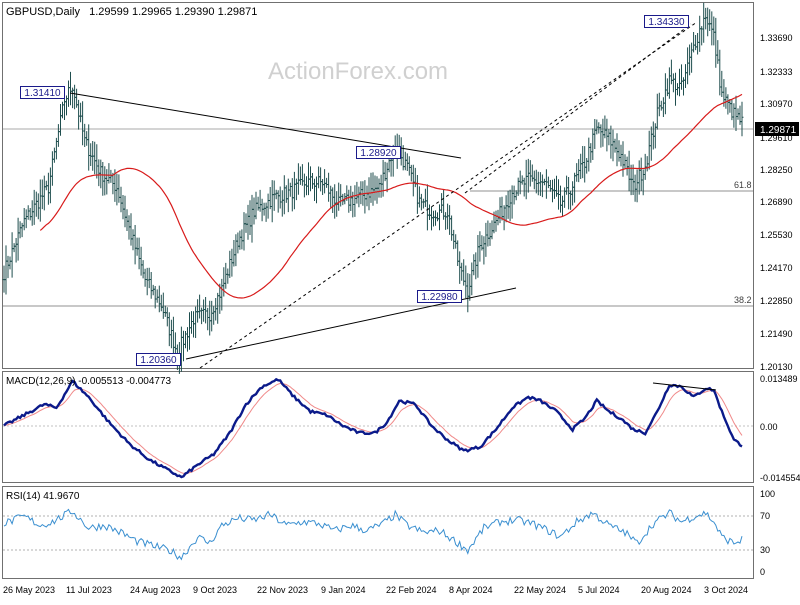  Describe the element at coordinates (599, 590) in the screenshot. I see `date-label: 5 Jul 2024` at that location.